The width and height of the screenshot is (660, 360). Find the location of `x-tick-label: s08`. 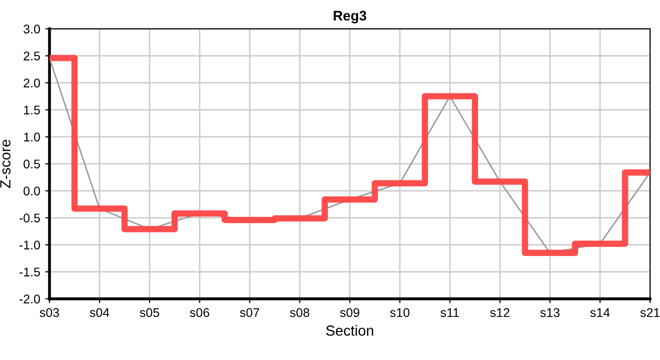

x-tick-label: s08 is located at coordinates (300, 313).